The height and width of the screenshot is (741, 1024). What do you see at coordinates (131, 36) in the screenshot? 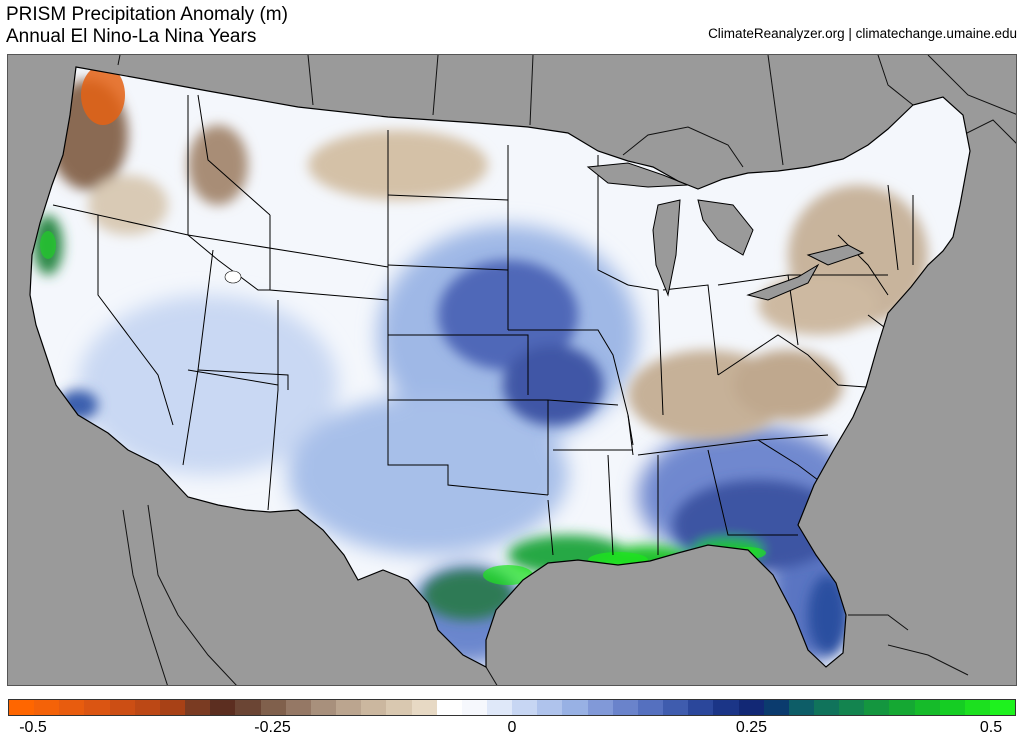
I see `map-subtitle: Annual El Nino-La Nina Years` at bounding box center [131, 36].